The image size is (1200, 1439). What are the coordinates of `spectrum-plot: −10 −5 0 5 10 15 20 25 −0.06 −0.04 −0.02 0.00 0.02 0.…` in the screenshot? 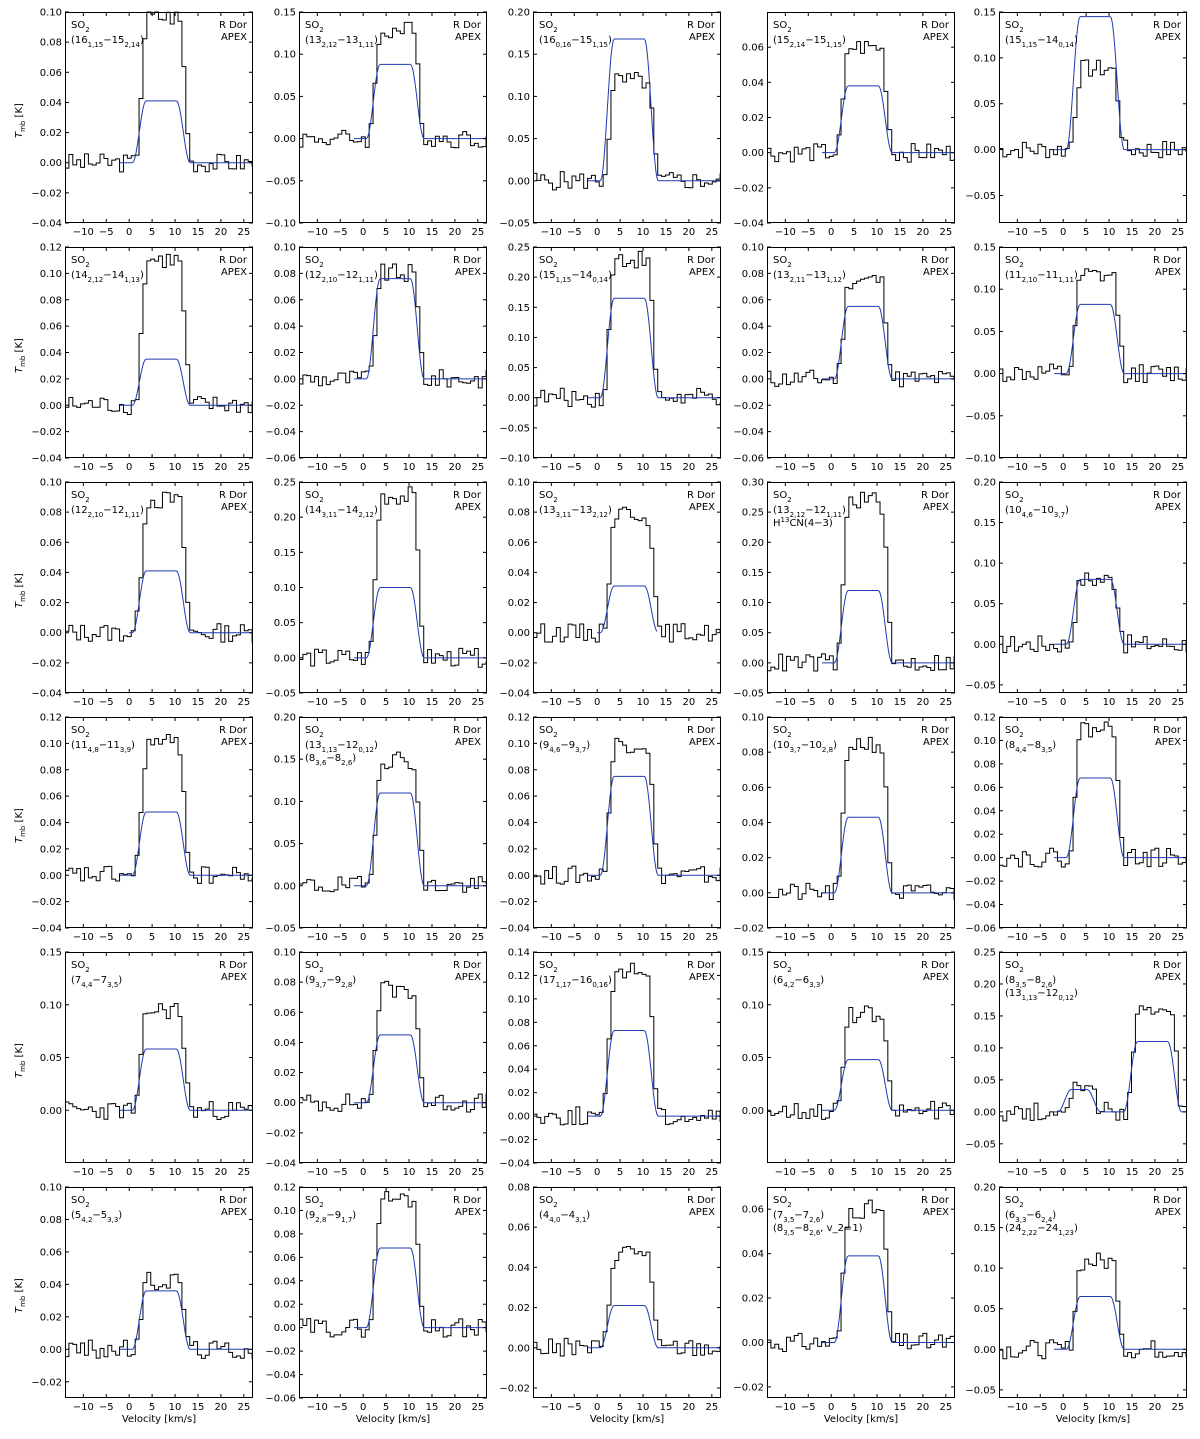 It's located at (376, 358).